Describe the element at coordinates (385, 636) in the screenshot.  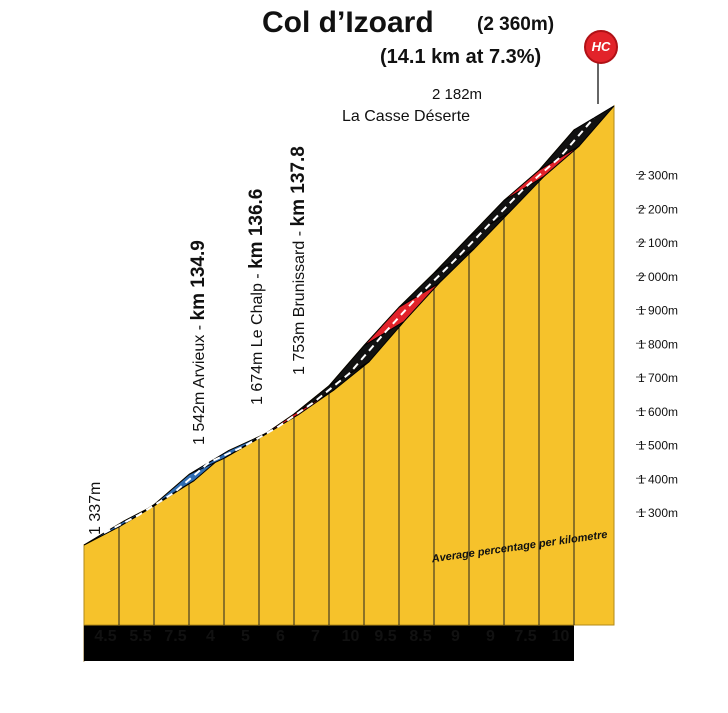
I see `gradient-value: 9.5` at that location.